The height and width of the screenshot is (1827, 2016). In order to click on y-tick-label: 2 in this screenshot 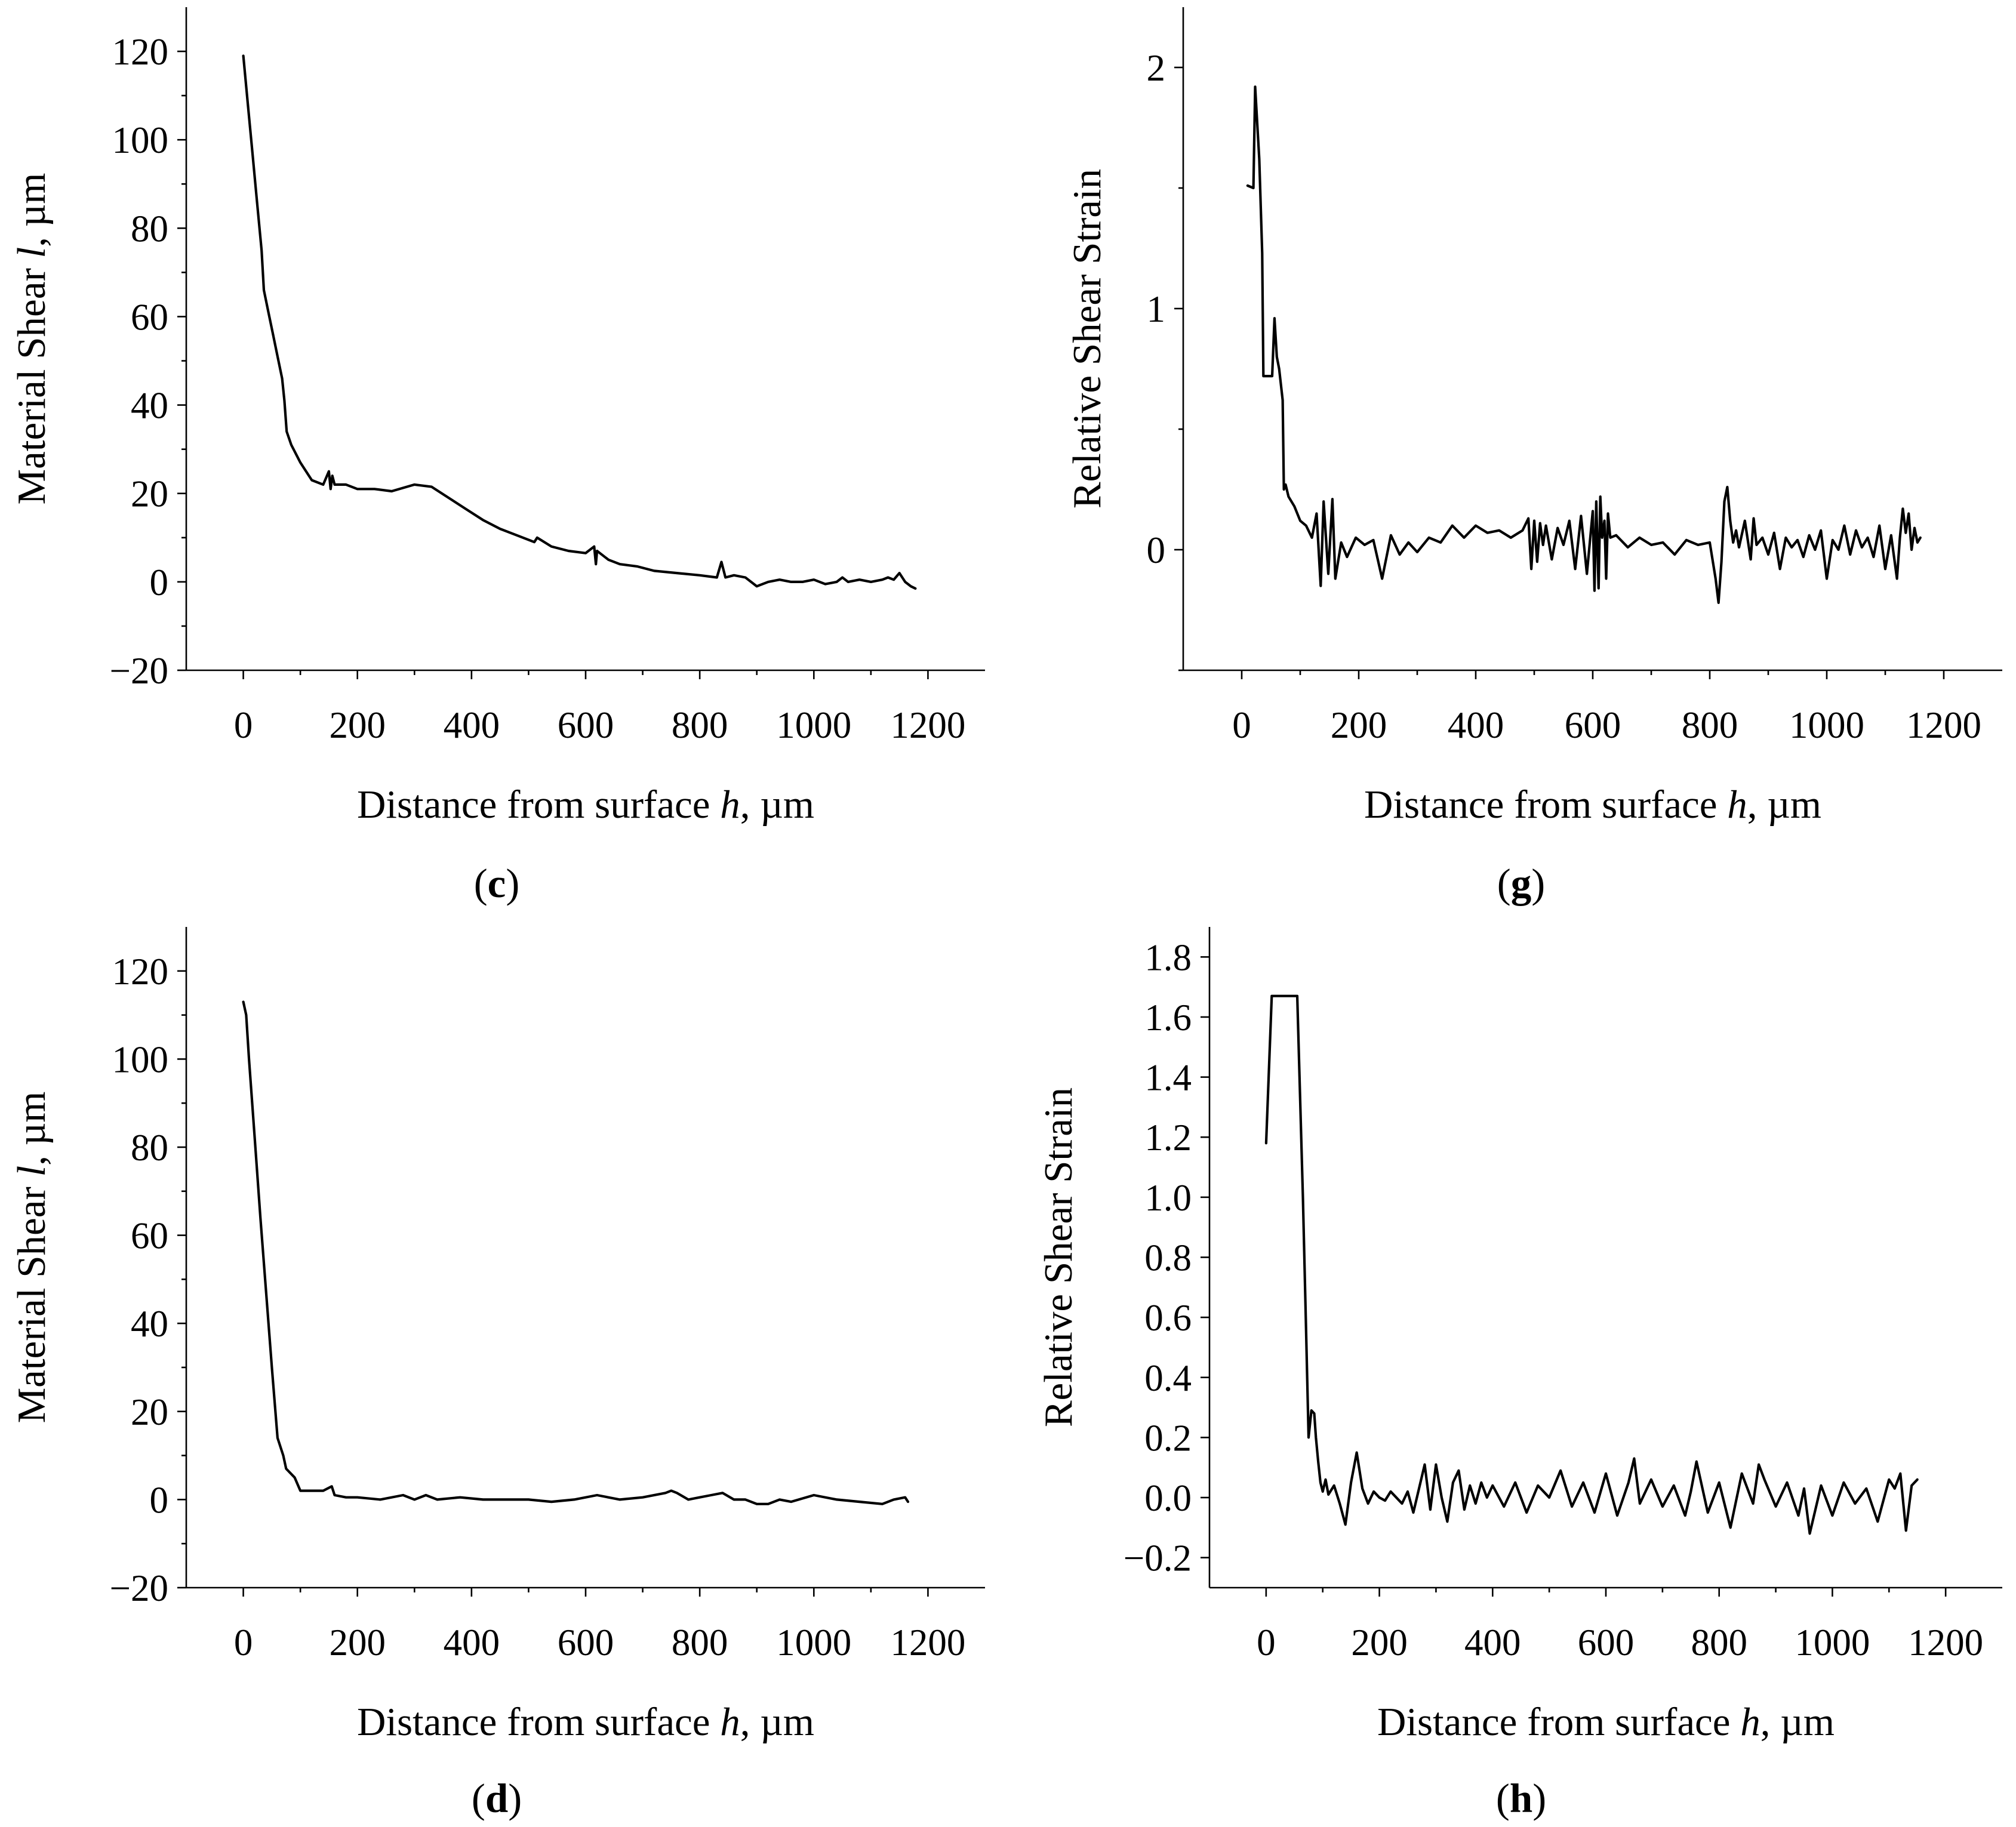, I will do `click(1156, 68)`.